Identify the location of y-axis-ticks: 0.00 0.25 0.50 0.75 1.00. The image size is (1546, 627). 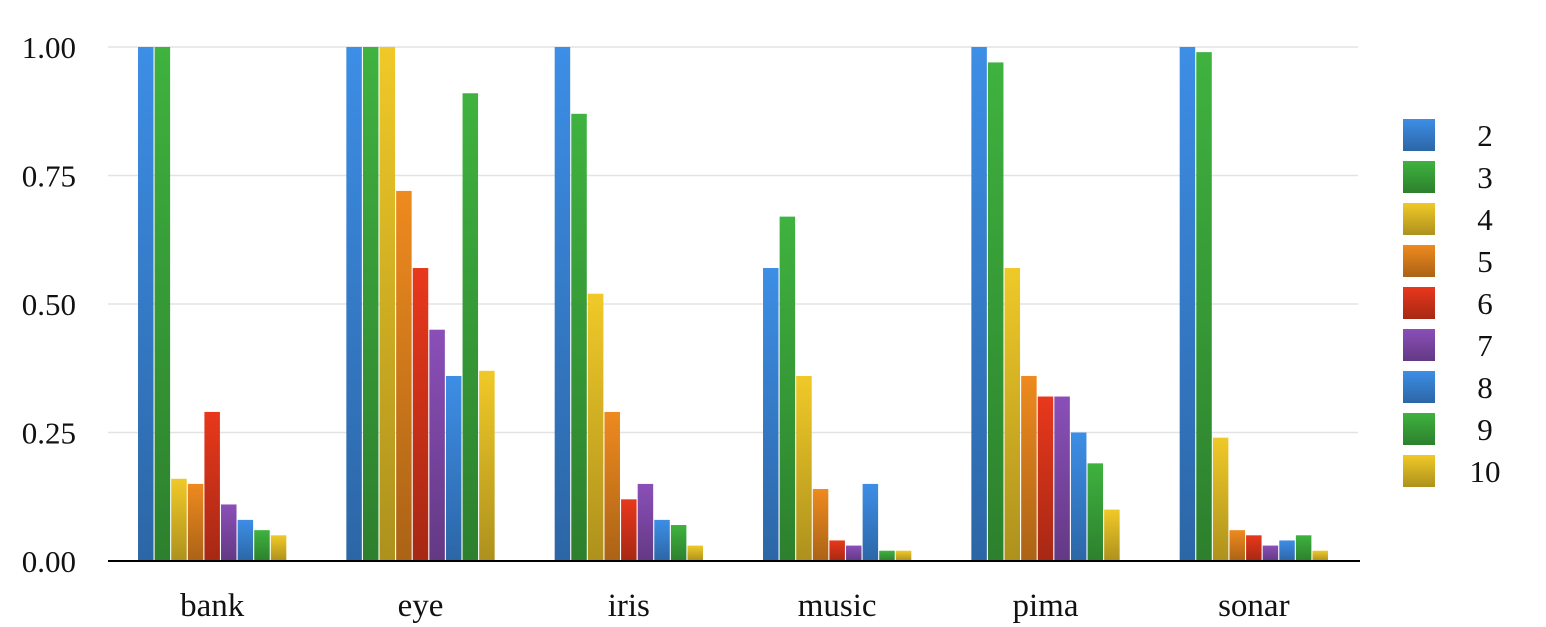
(49, 304).